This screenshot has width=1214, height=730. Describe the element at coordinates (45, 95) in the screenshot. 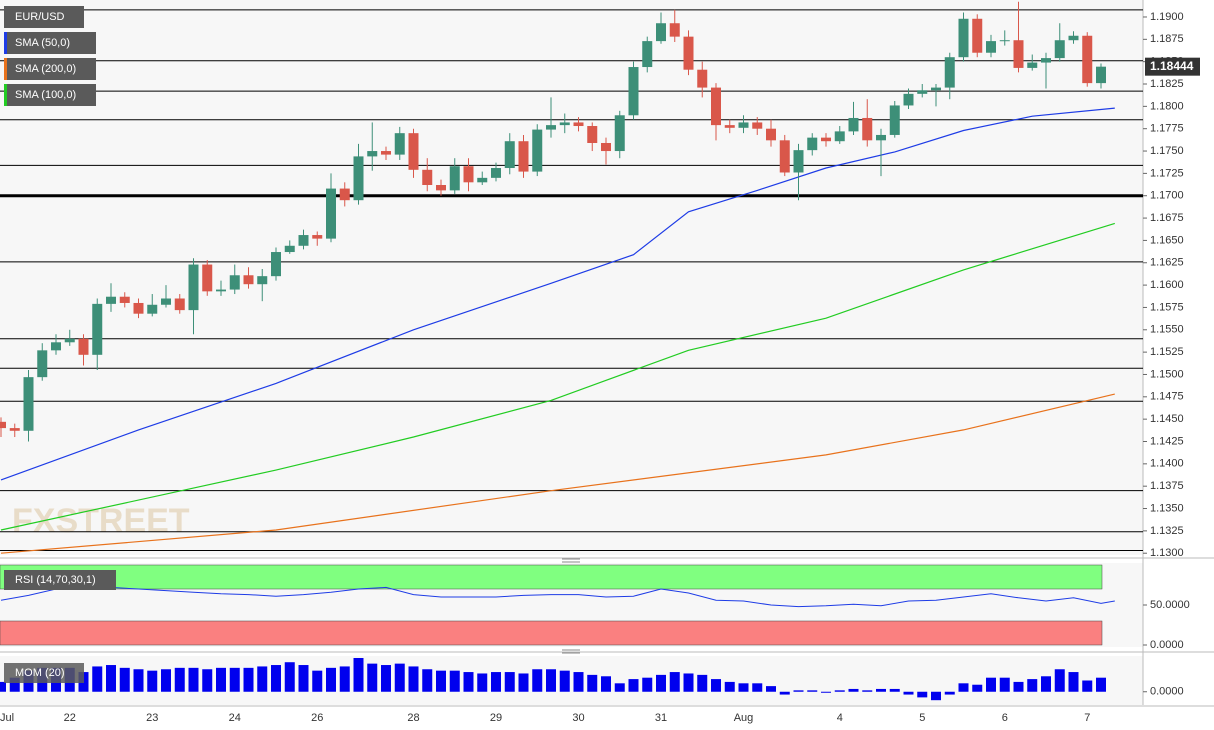

I see `legend-label: SMA (100,0)` at that location.